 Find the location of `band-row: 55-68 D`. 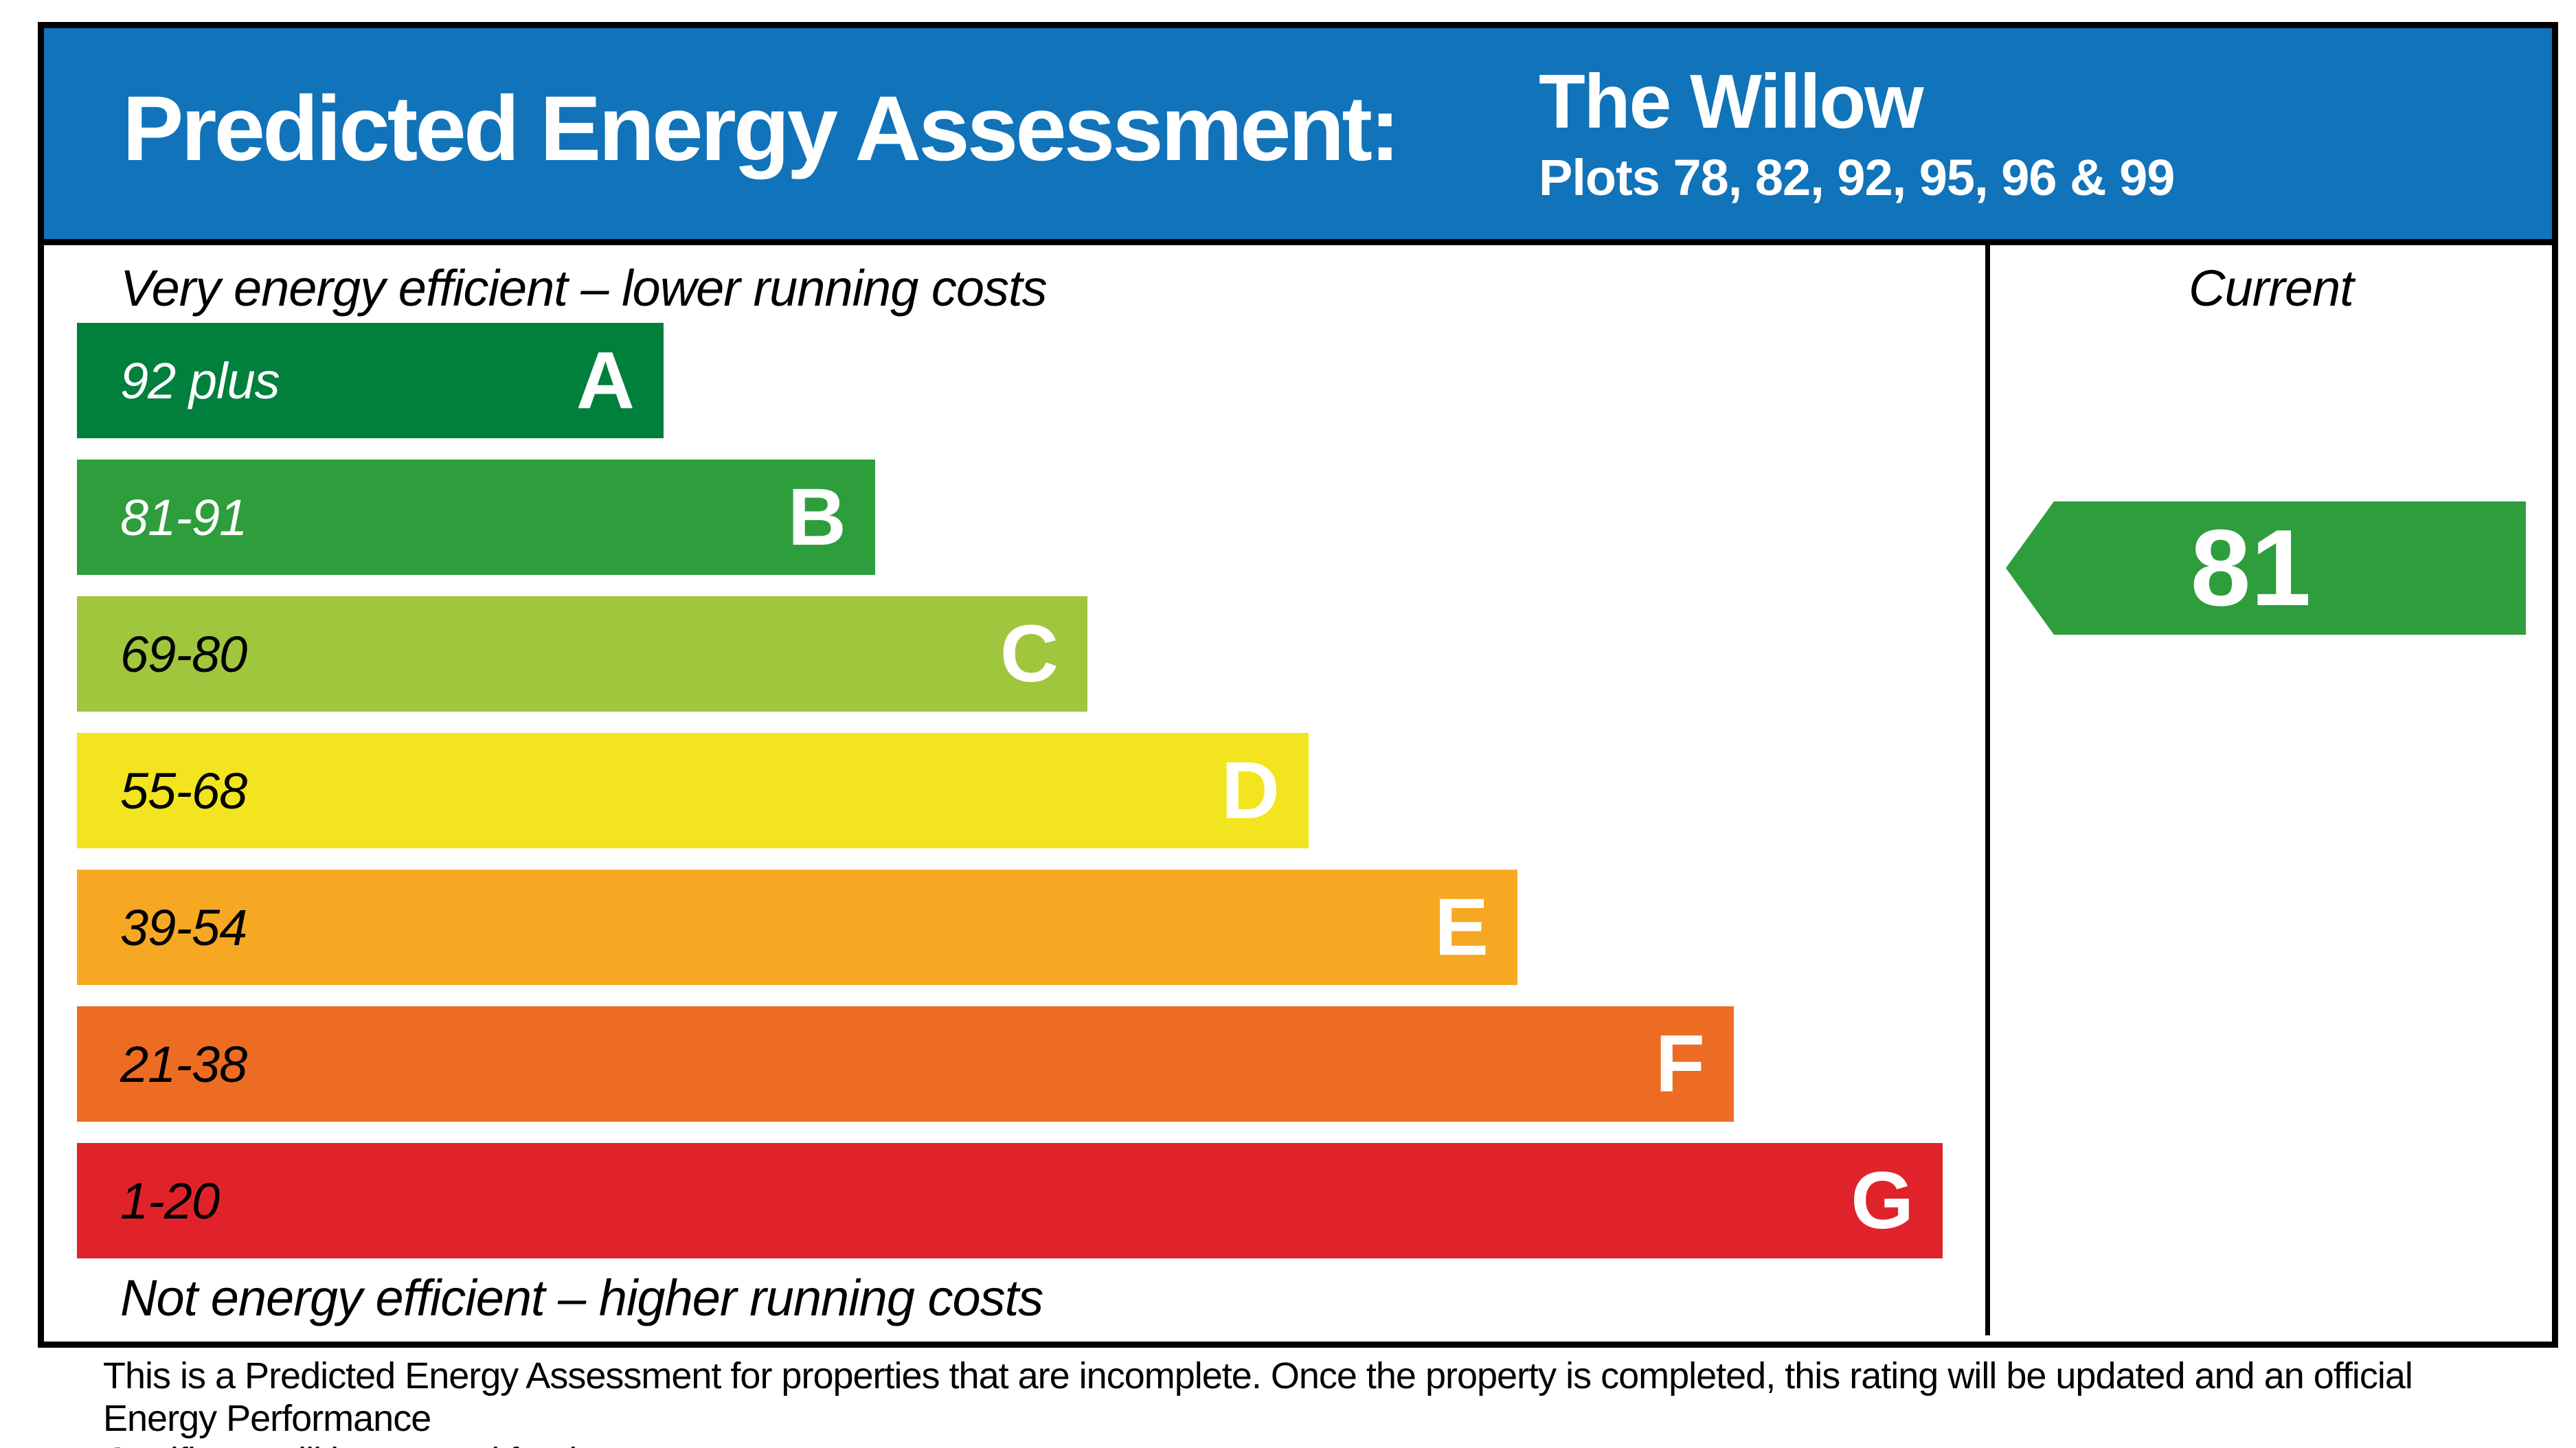

band-row: 55-68 D is located at coordinates (1038, 790).